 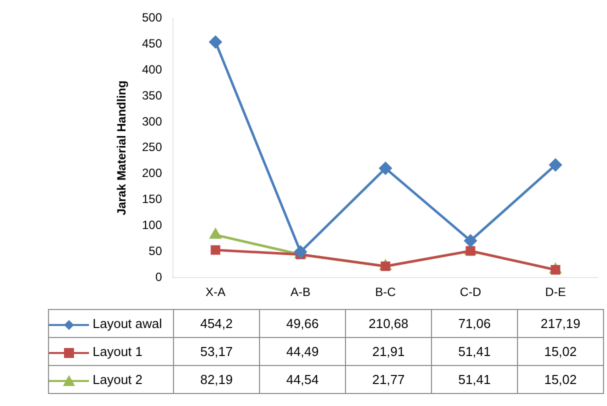 I want to click on x-tick-label: B-C, so click(x=385, y=292).